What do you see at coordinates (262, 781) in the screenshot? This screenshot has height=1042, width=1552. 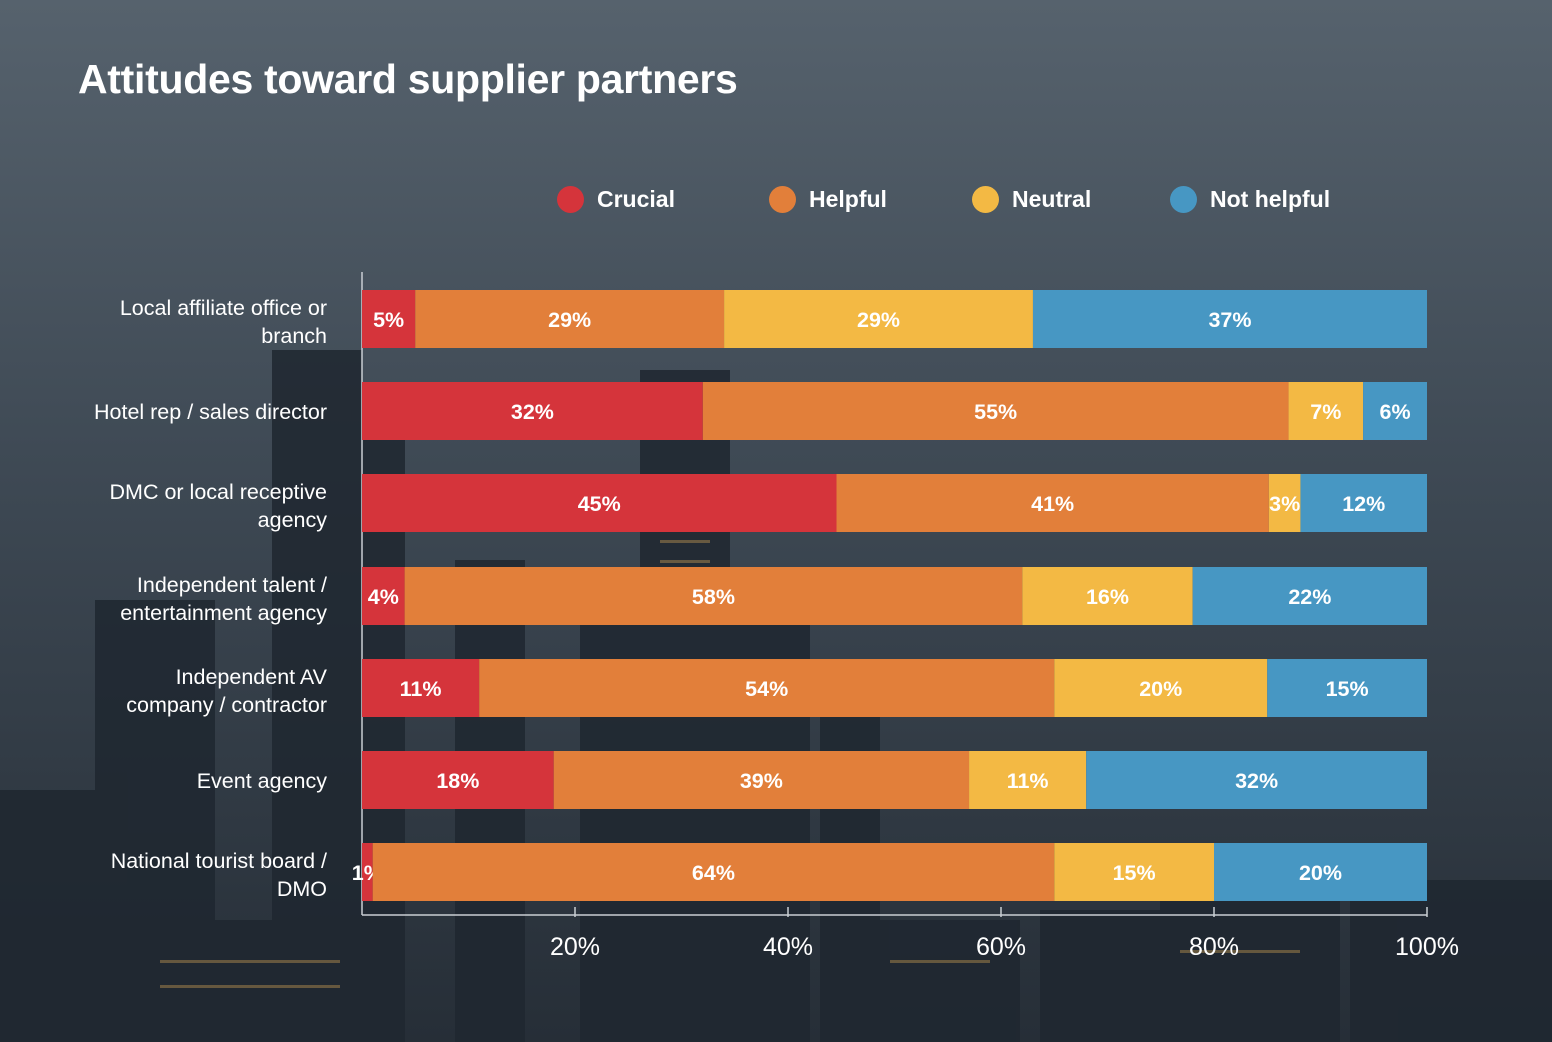 I see `category-label: Event agency` at bounding box center [262, 781].